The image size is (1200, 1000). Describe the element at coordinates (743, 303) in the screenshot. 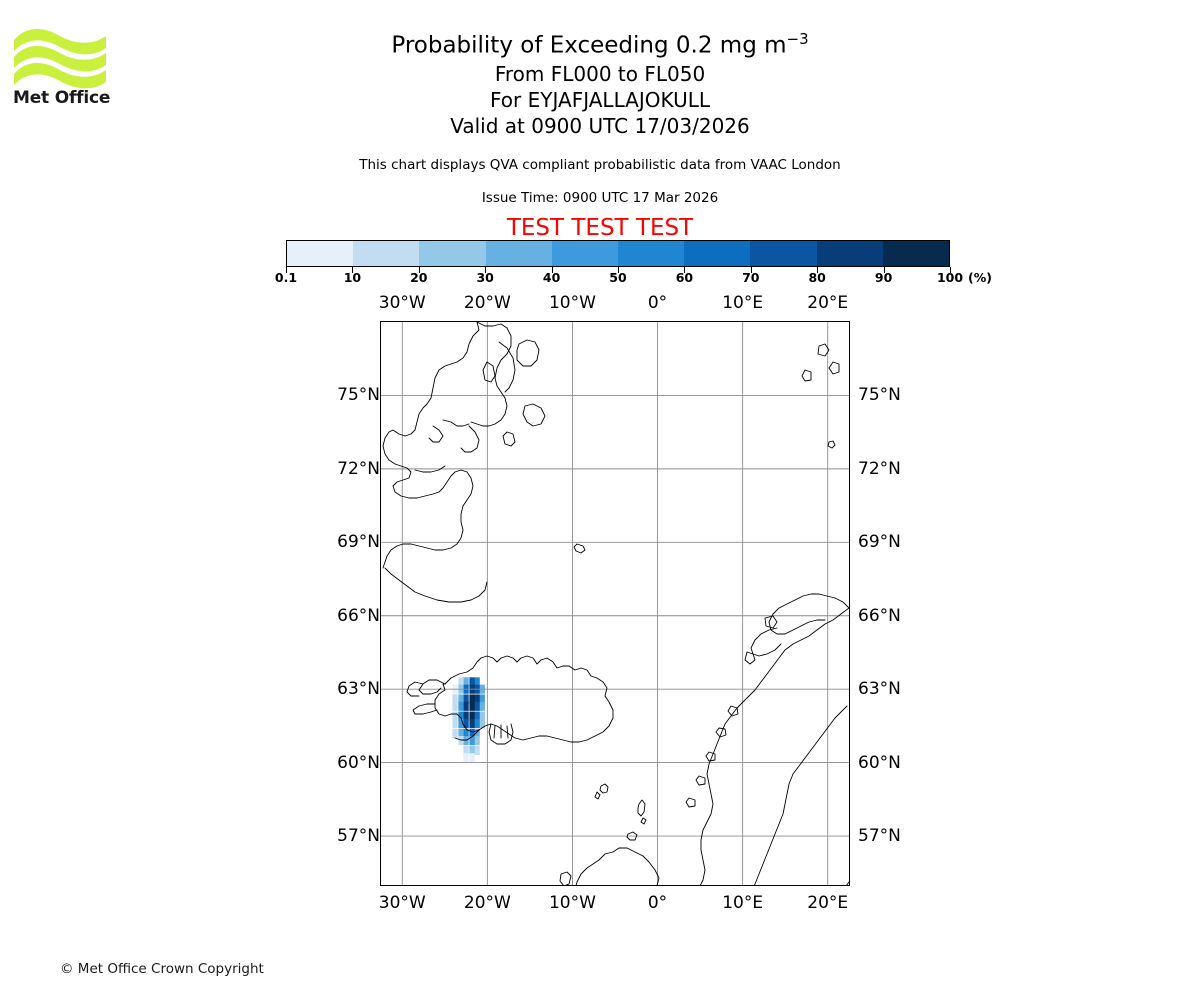

I see `lon-label-top-4: 10°E` at that location.